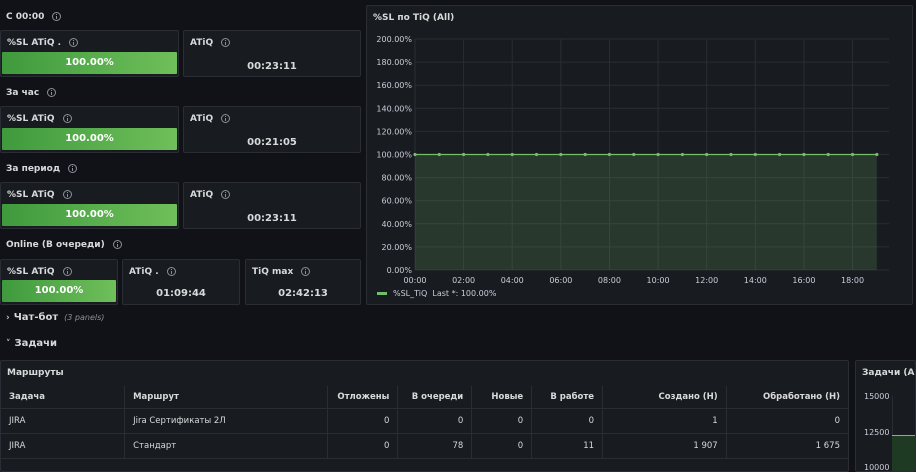 The width and height of the screenshot is (916, 472). What do you see at coordinates (501, 397) in the screenshot?
I see `column-header: Новые` at bounding box center [501, 397].